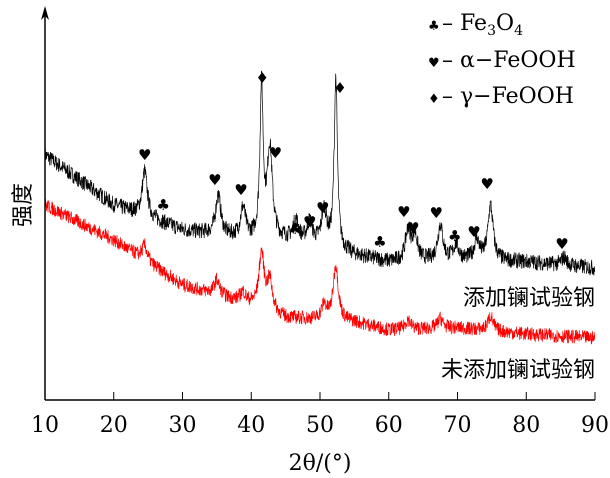 The height and width of the screenshot is (478, 610). I want to click on legend-label-fe3o4: – Fe3O4, so click(482, 25).